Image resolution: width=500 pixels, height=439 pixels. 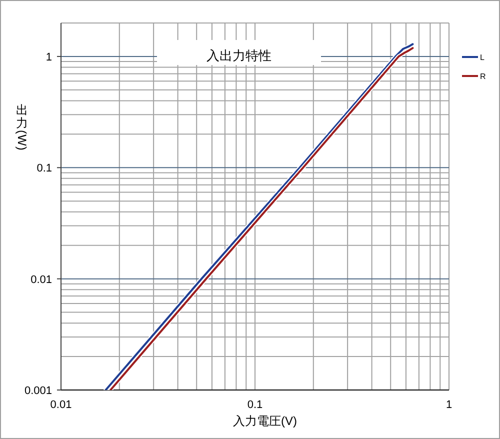 I want to click on x-tick-label: 0.1, so click(x=255, y=405).